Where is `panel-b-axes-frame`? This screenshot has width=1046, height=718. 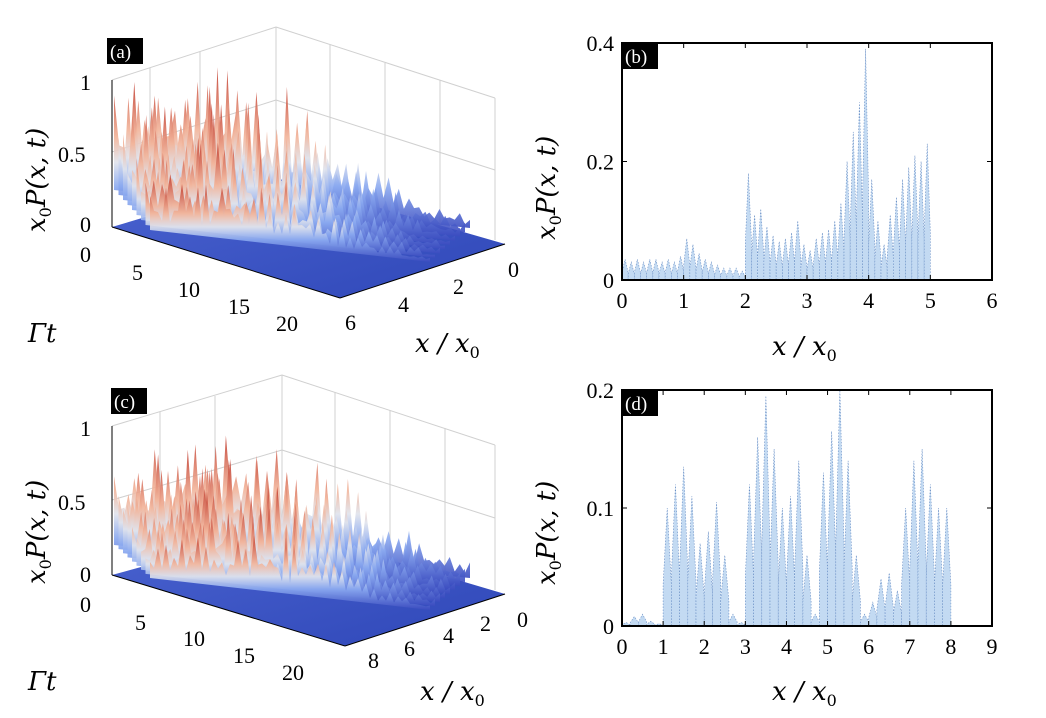
panel-b-axes-frame is located at coordinates (807, 161).